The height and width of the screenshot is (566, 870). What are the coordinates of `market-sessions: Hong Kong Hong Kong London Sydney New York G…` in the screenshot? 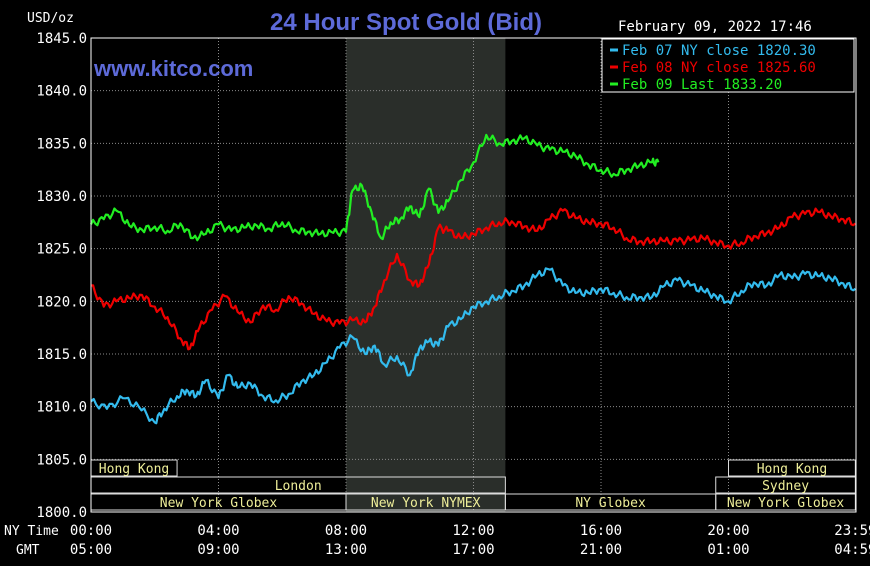 It's located at (473, 485).